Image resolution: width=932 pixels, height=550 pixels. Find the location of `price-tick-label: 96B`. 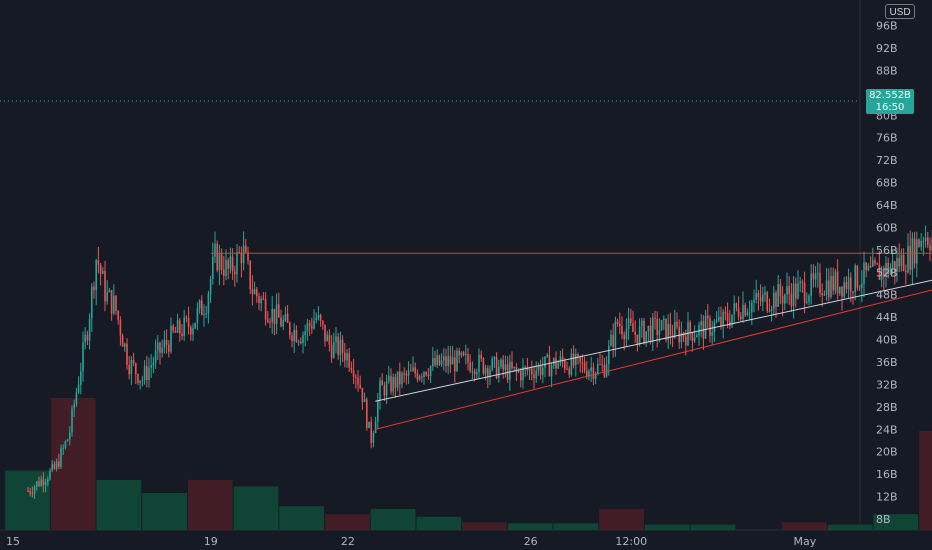

price-tick-label: 96B is located at coordinates (887, 26).